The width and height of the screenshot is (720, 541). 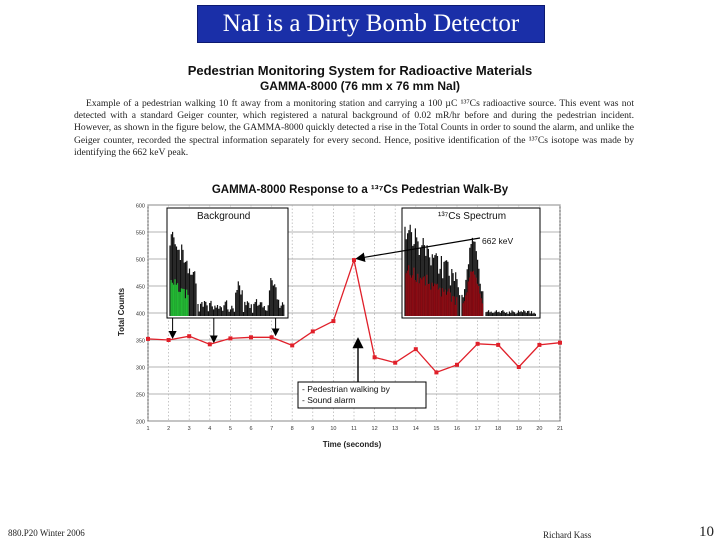 What do you see at coordinates (312, 429) in the screenshot?
I see `x-tick-label: 9` at bounding box center [312, 429].